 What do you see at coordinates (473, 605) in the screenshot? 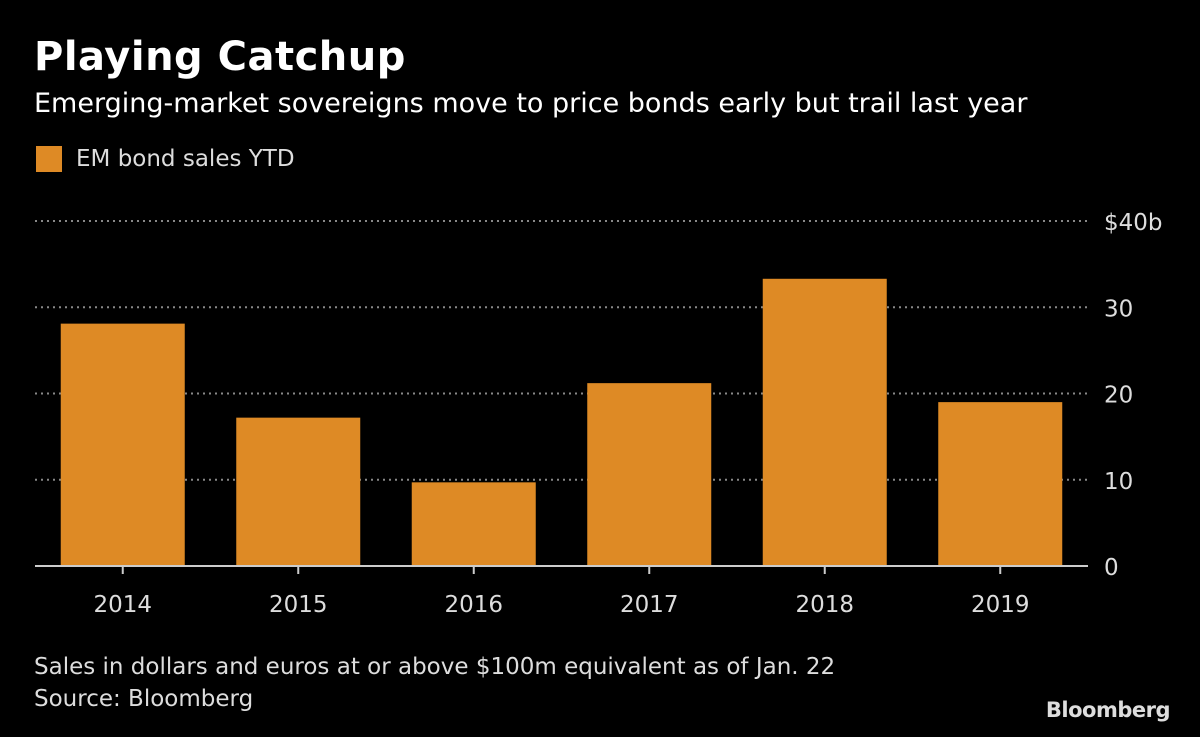
I see `x-tick-label: 2016` at bounding box center [473, 605].